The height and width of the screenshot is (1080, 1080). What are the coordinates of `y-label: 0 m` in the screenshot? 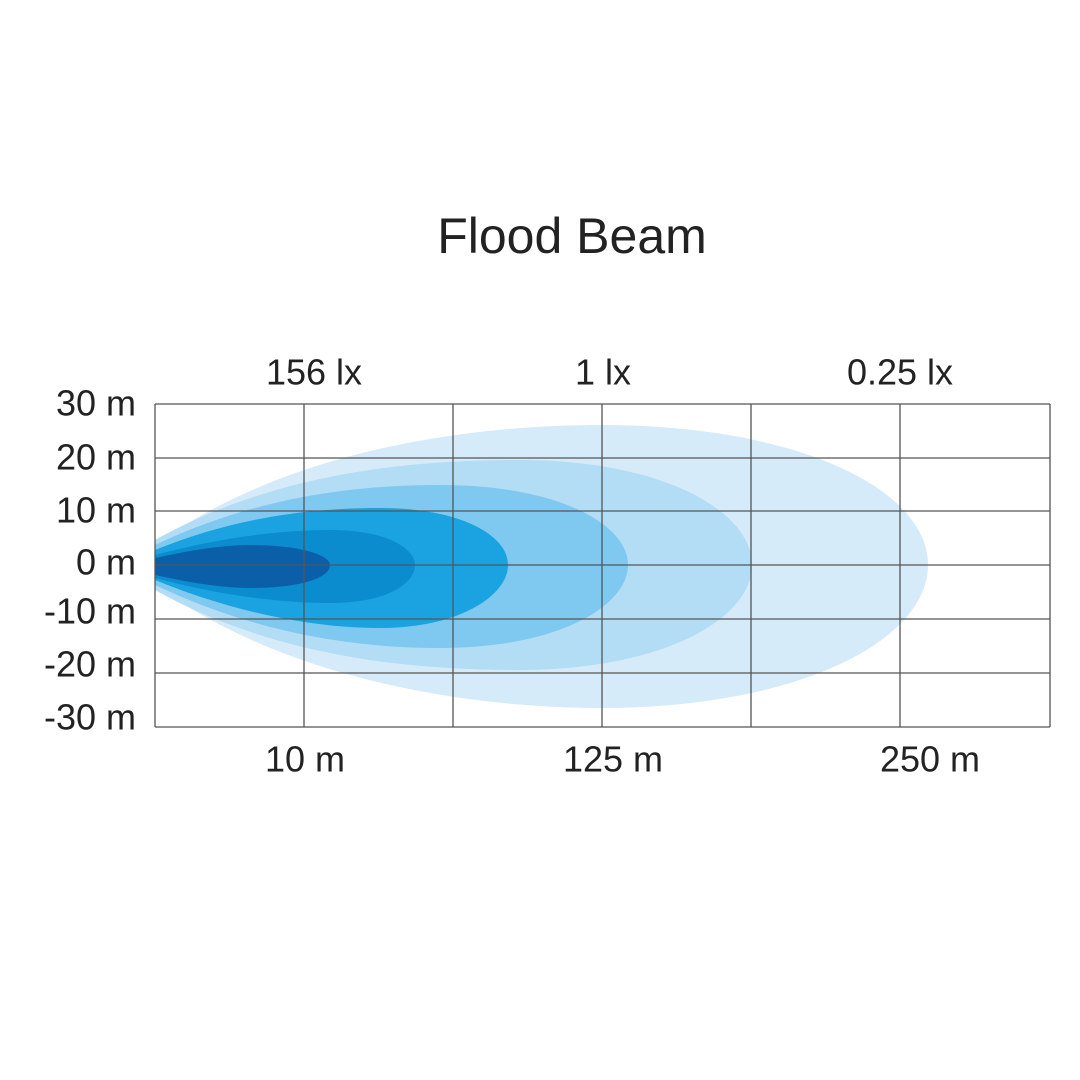 It's located at (106, 562).